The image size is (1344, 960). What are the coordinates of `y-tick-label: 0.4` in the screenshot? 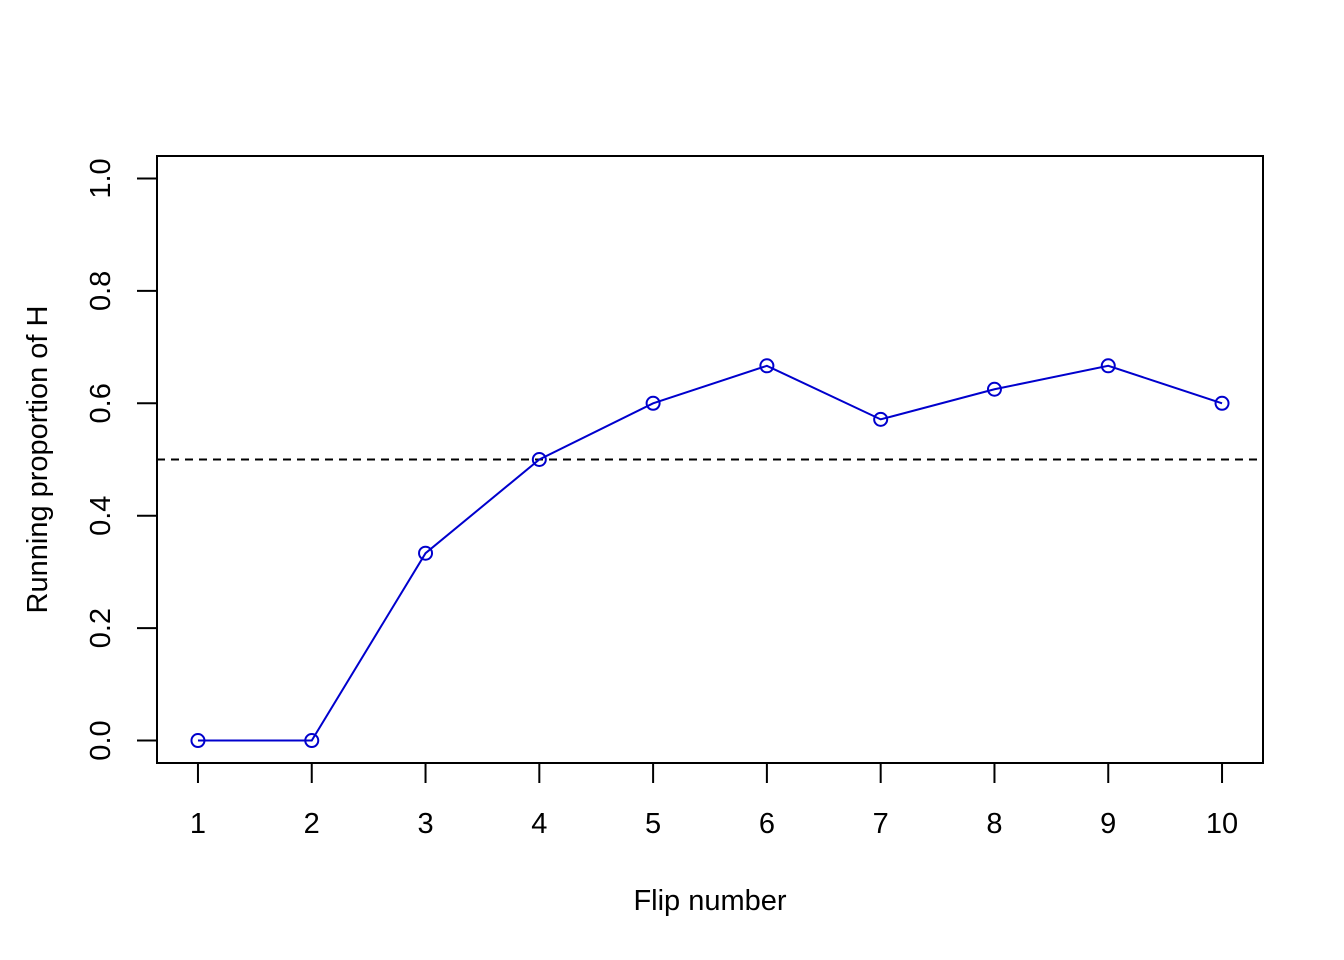 It's located at (101, 516).